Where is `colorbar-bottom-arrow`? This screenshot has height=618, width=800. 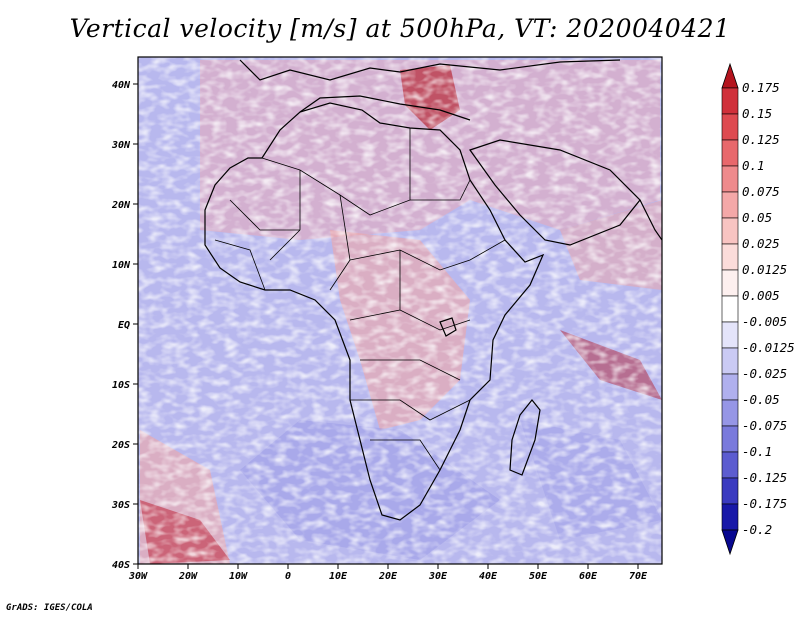
colorbar-bottom-arrow is located at coordinates (730, 542).